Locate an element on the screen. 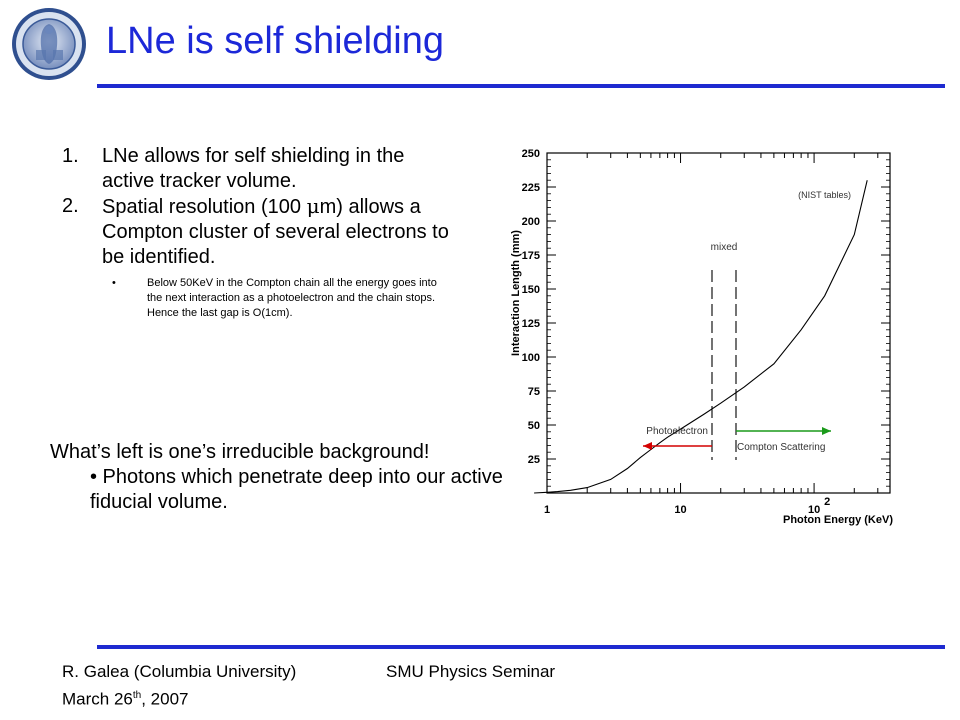  footer-author: R. Galea (Columbia University) is located at coordinates (179, 671).